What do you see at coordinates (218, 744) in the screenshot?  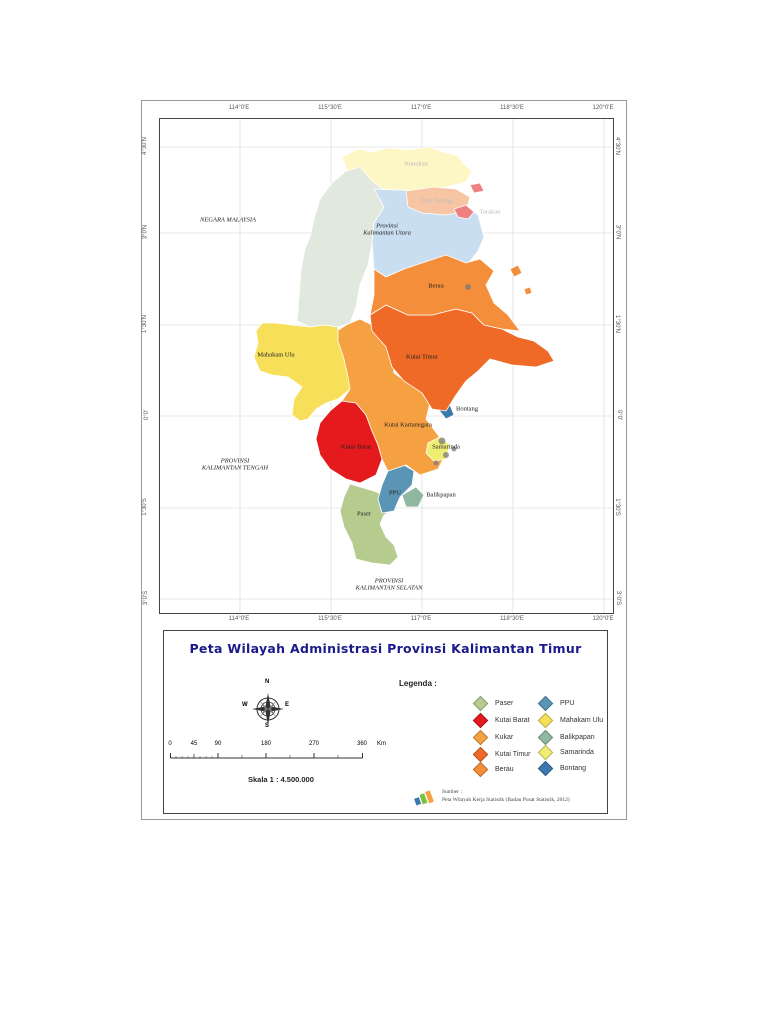 I see `scale-tick-label: 90` at bounding box center [218, 744].